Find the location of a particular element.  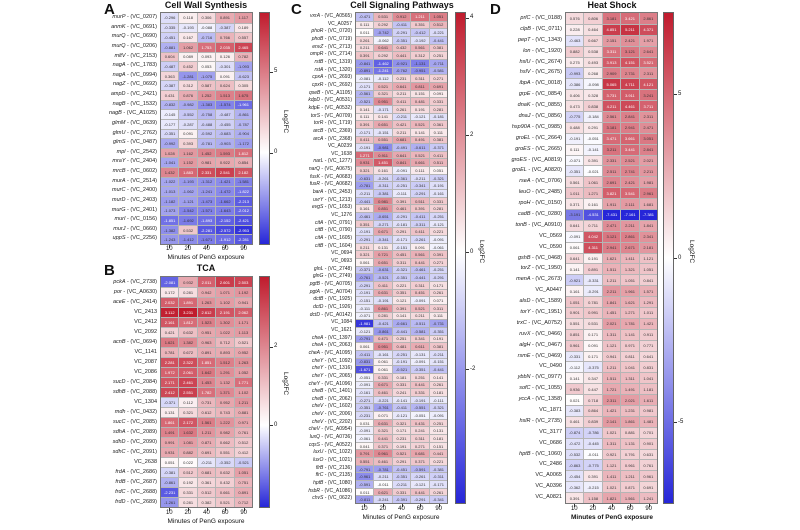

gene-row-label: frdA - (VC_2686) is located at coordinates (136, 472).